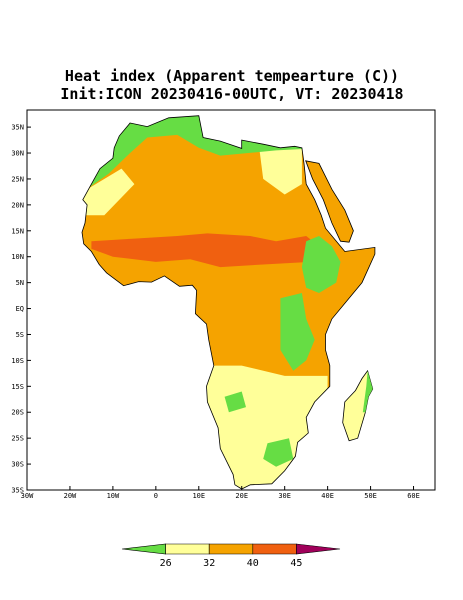 This screenshot has height=600, width=463. I want to click on lat-tick-label: 20N, so click(17, 205).